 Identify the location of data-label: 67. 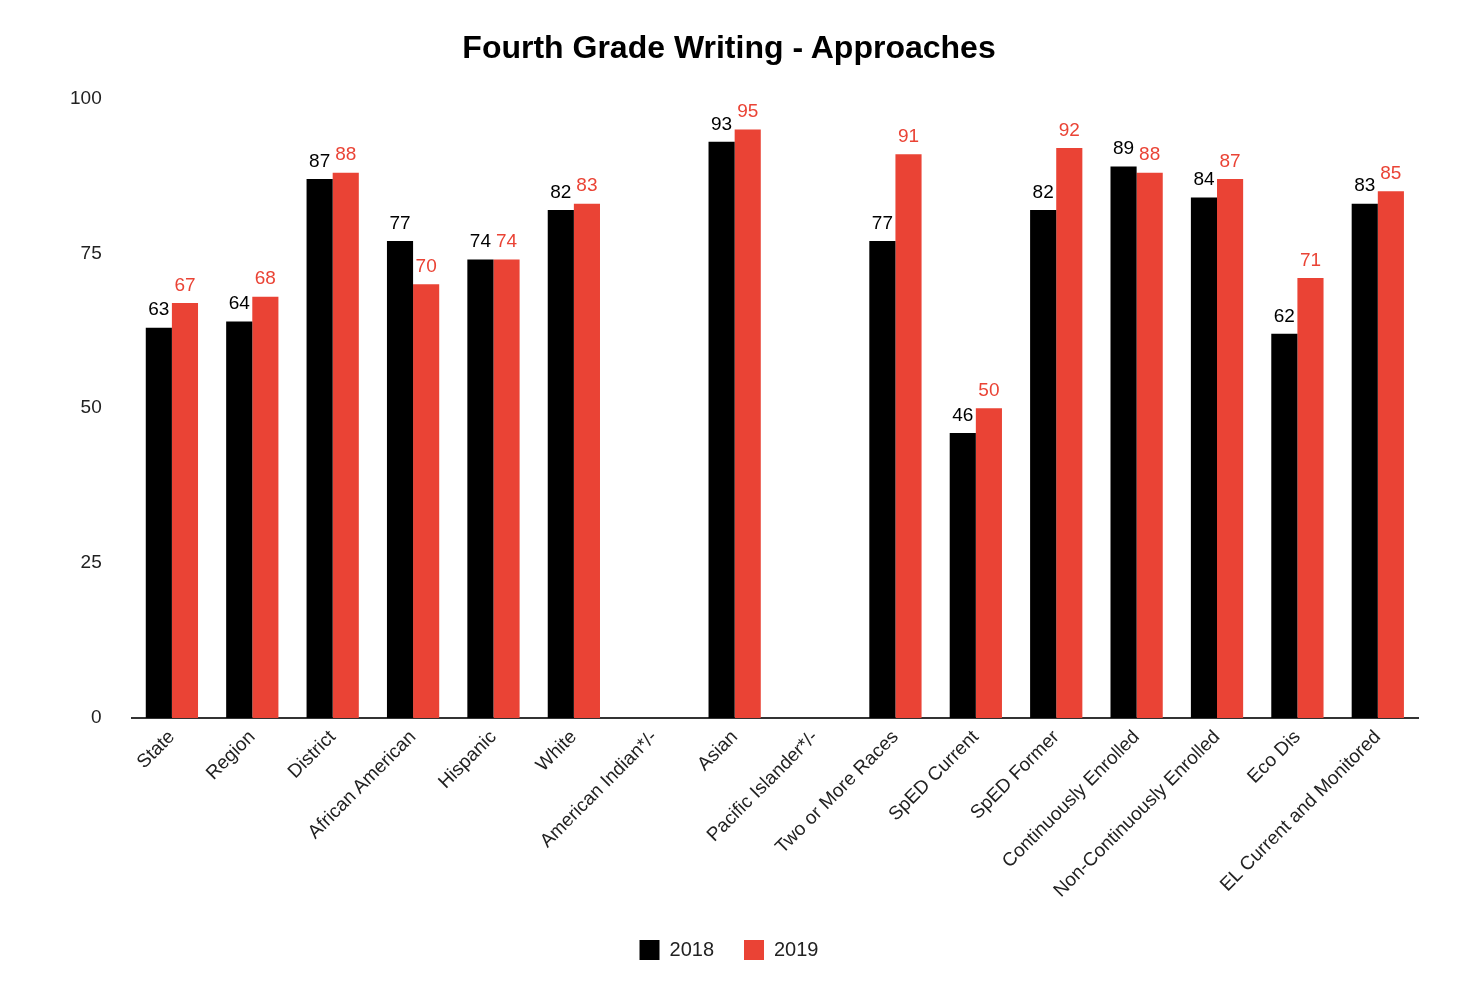
(185, 284).